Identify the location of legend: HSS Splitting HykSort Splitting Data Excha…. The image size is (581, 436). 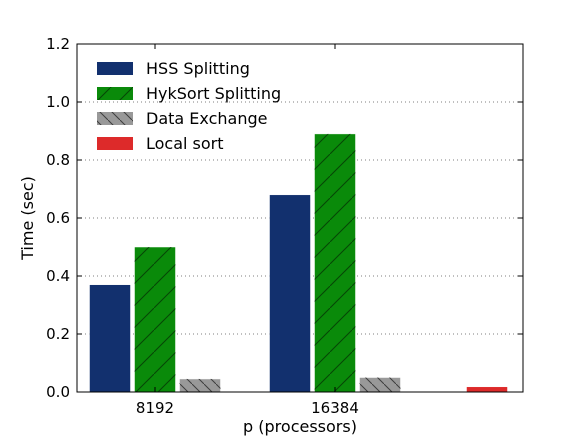
(189, 106).